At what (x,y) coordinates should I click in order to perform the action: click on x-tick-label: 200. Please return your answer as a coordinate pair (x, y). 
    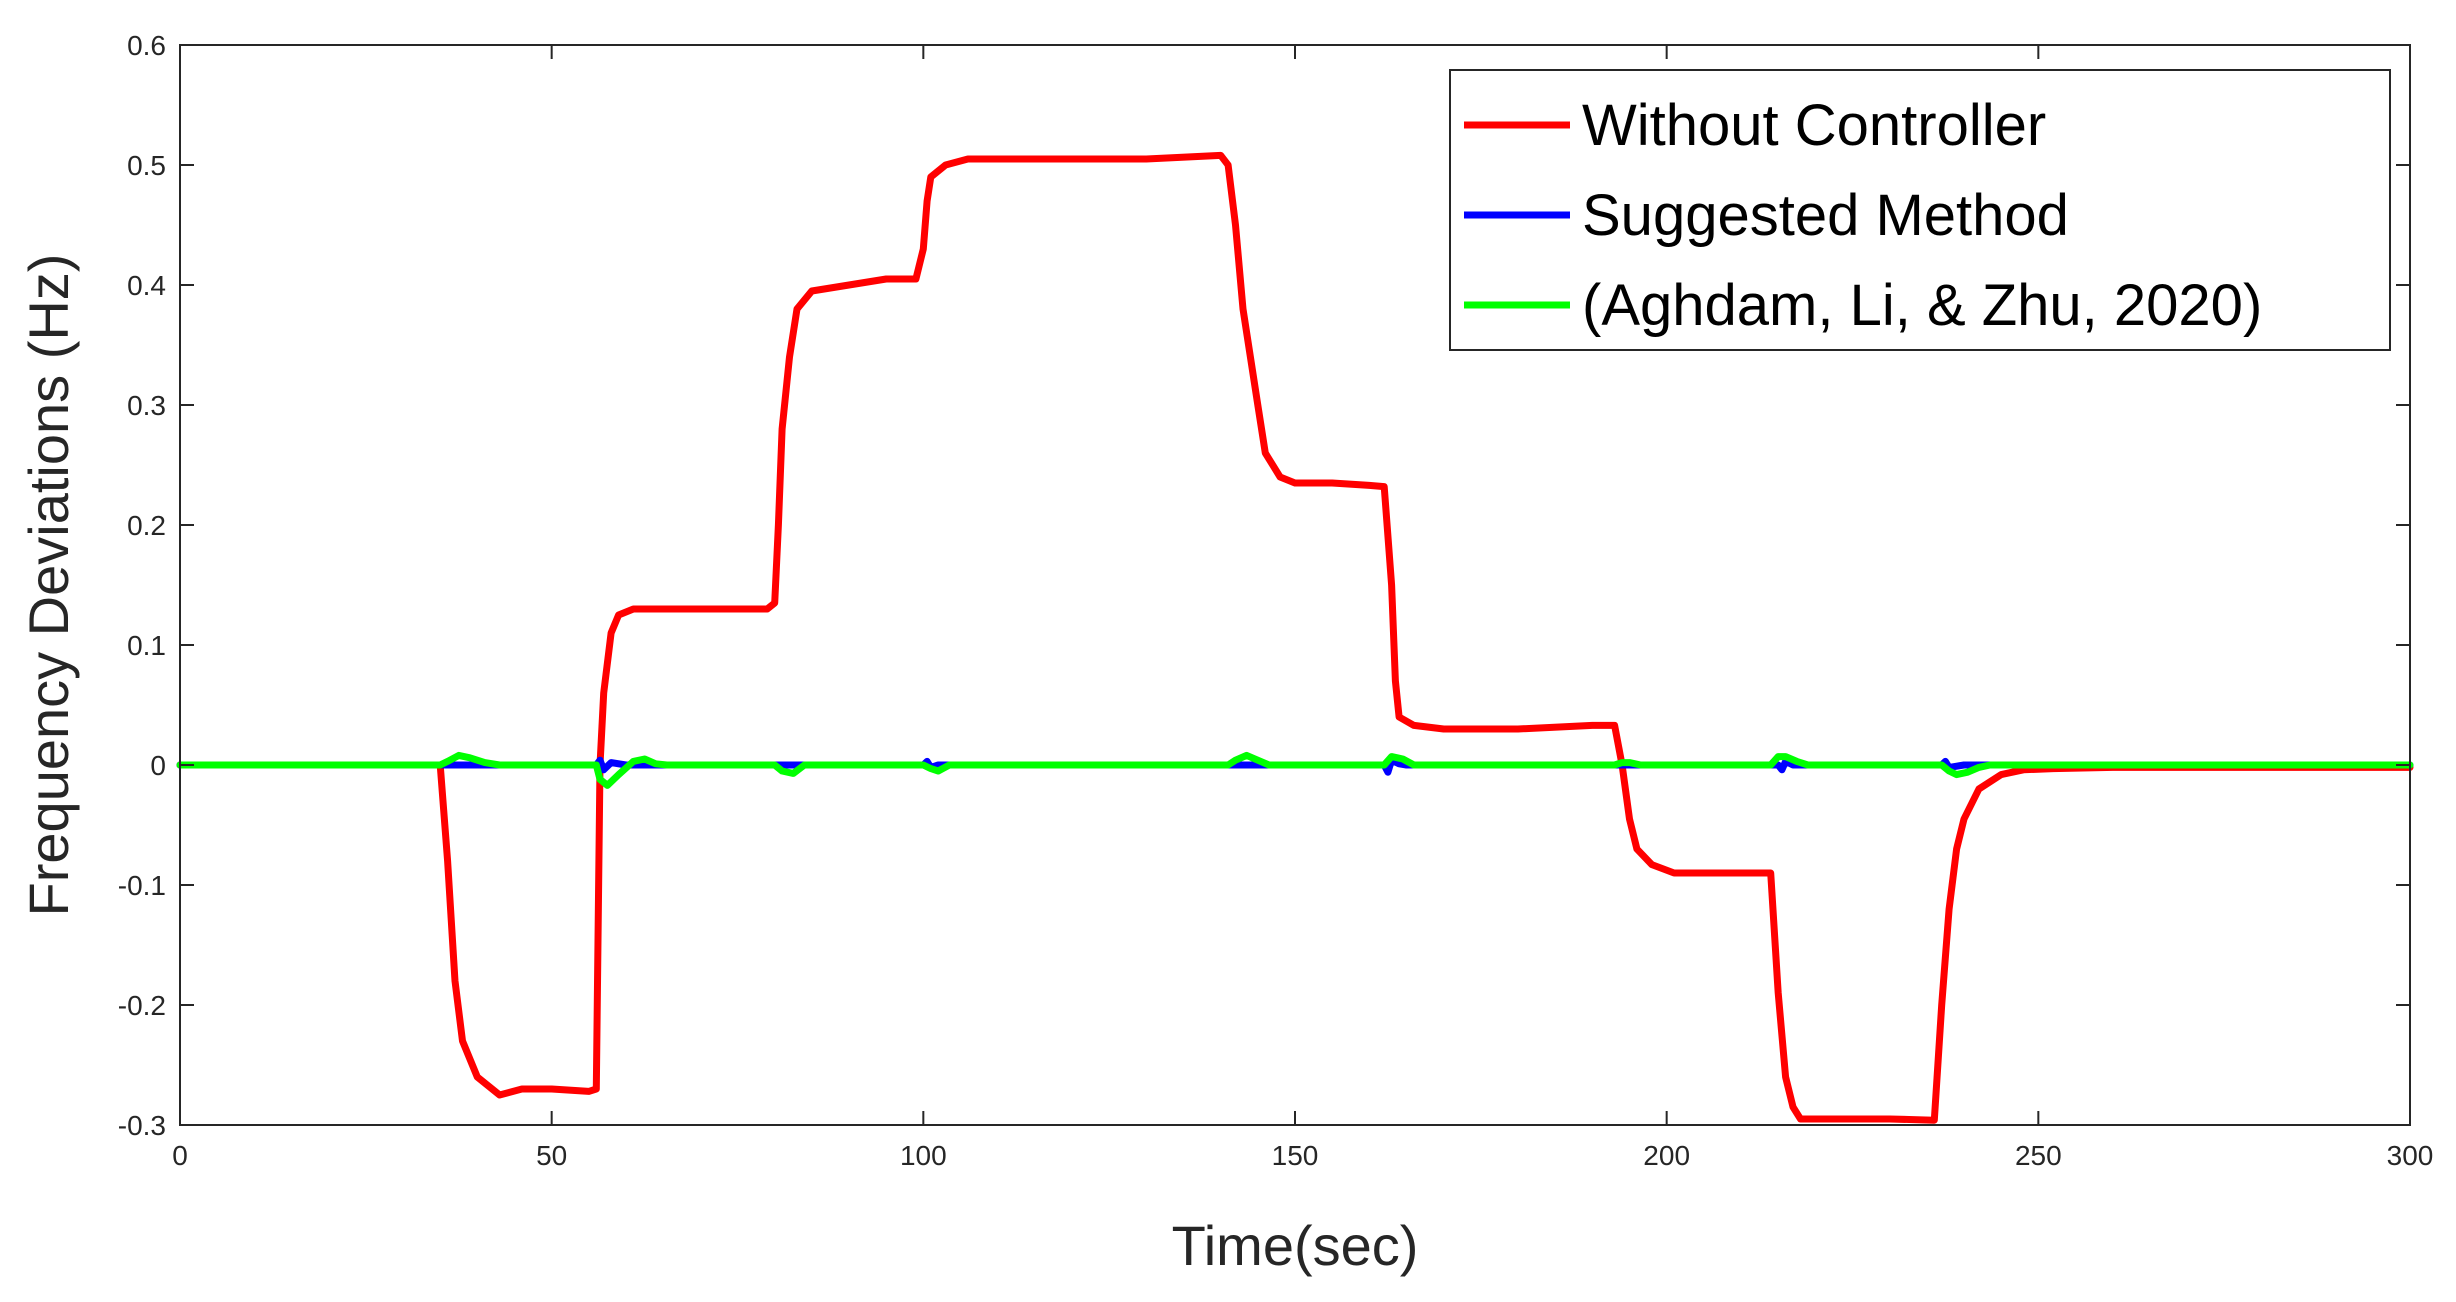
    Looking at the image, I should click on (1666, 1155).